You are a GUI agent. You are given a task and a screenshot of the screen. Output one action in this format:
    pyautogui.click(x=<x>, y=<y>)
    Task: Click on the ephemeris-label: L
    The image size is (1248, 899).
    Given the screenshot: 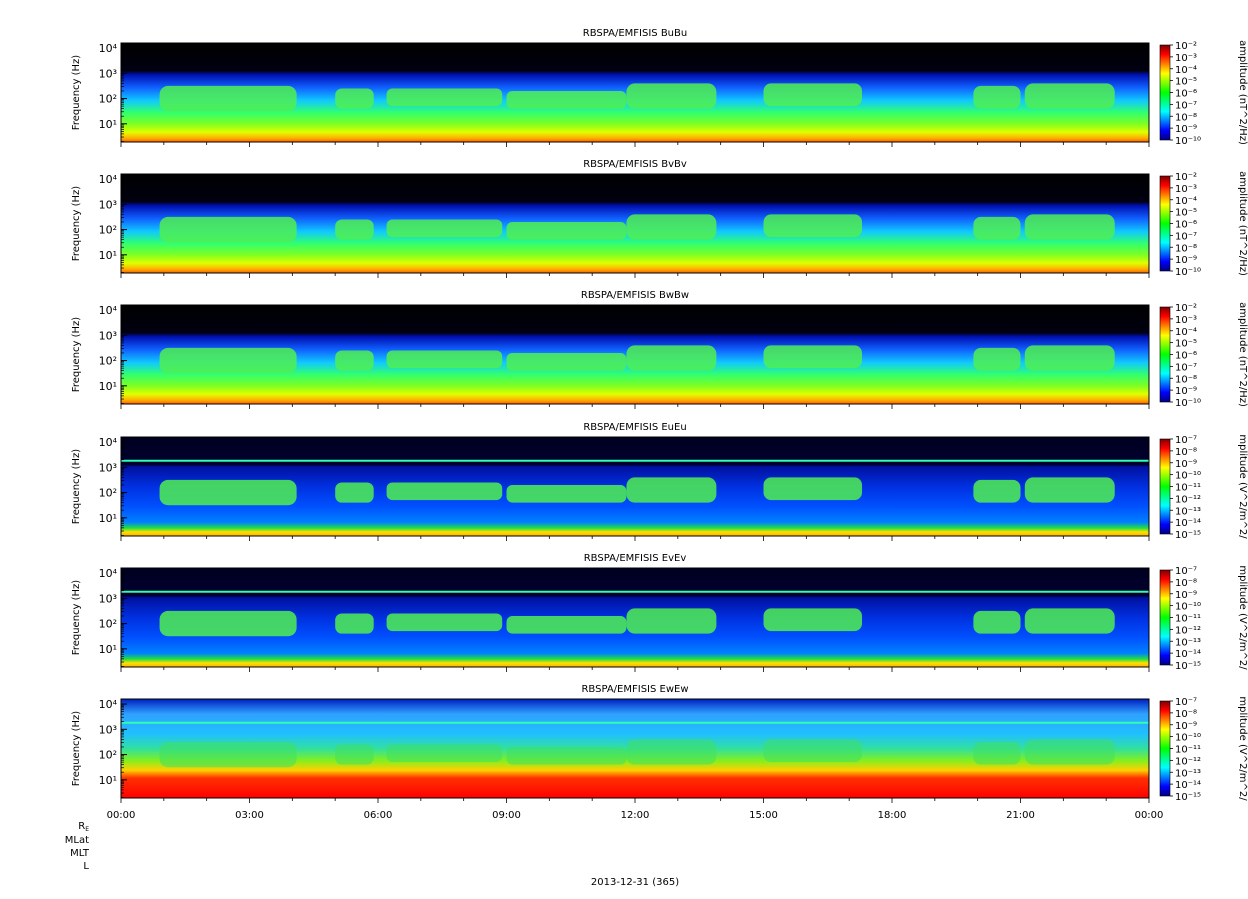 What is the action you would take?
    pyautogui.click(x=86, y=866)
    